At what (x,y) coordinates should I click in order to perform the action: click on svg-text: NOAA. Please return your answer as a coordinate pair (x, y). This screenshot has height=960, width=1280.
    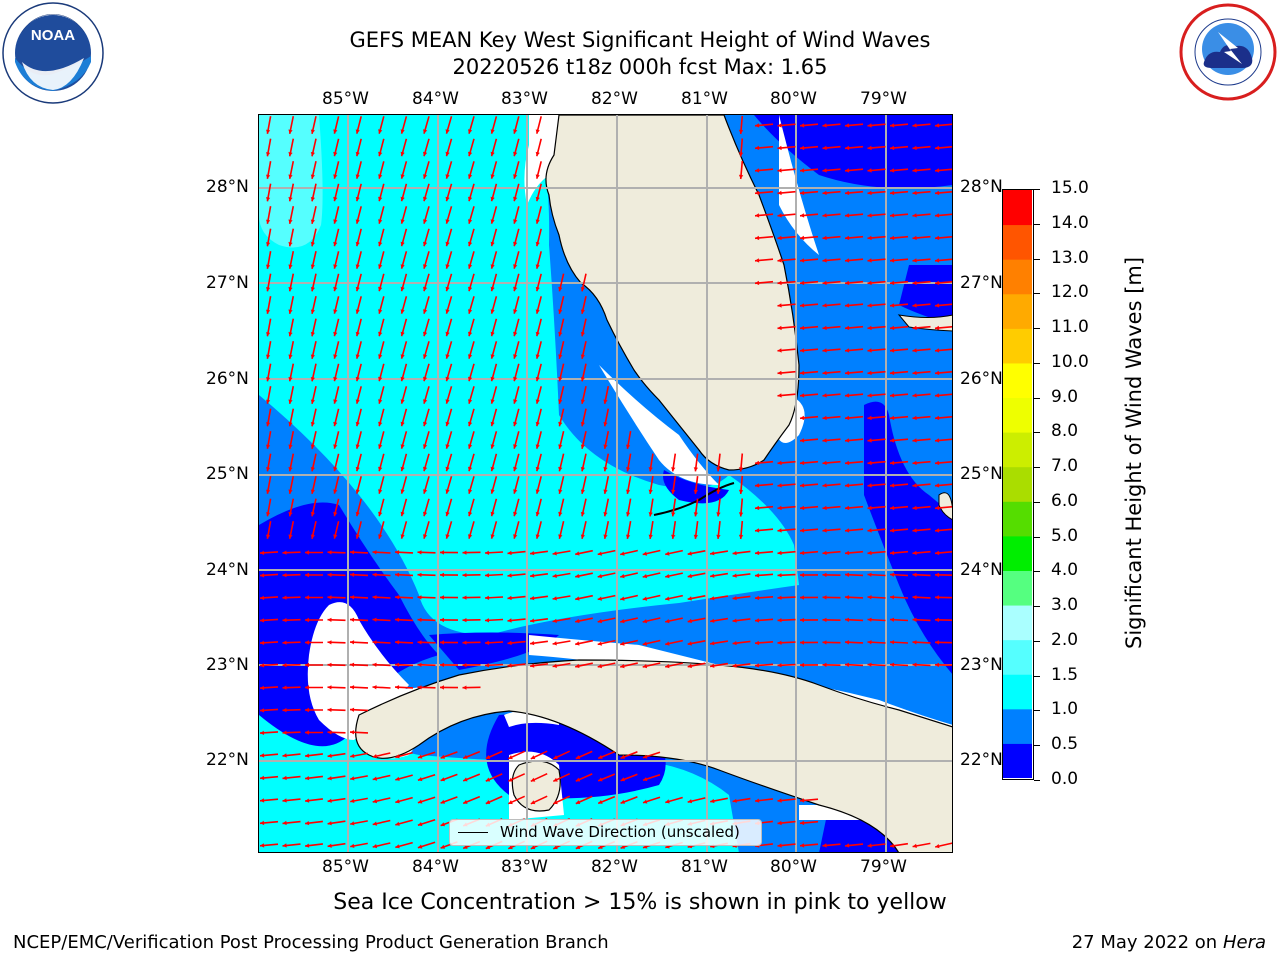
    Looking at the image, I should click on (53, 35).